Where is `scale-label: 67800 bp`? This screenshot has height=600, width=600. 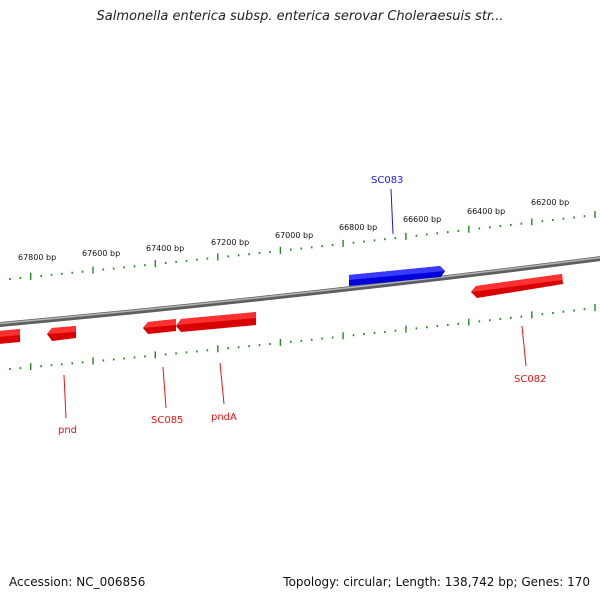 scale-label: 67800 bp is located at coordinates (37, 257).